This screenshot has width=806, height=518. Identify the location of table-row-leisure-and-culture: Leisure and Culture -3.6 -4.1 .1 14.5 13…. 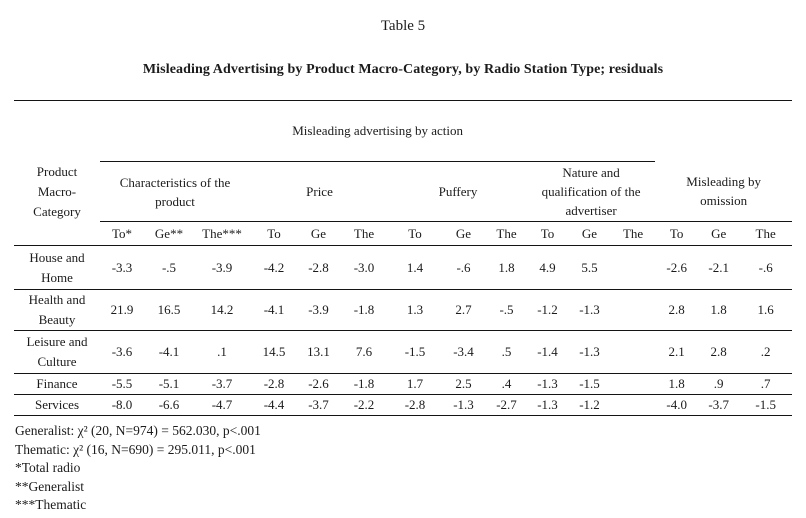
(403, 352).